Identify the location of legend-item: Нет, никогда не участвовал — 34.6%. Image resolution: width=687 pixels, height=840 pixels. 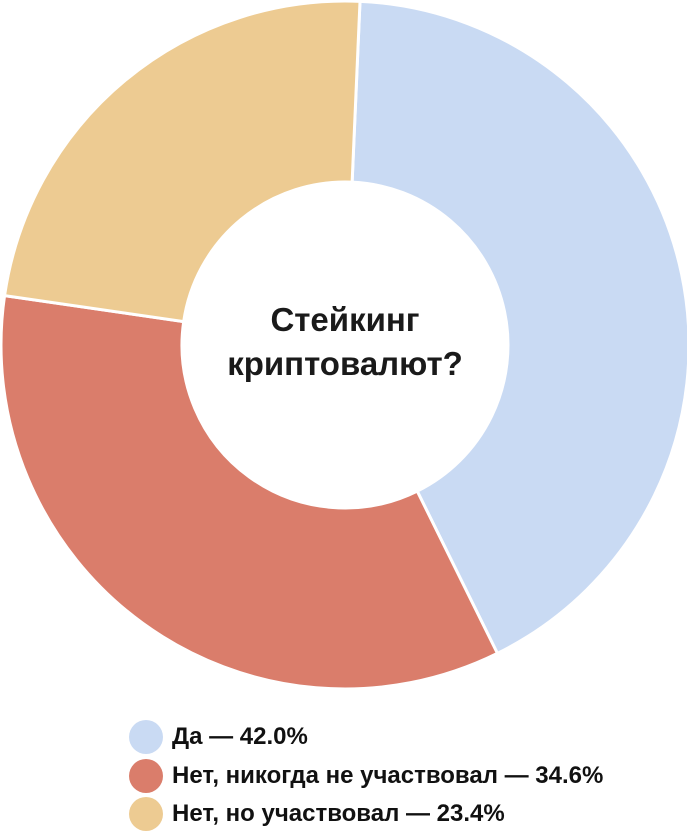
(366, 776).